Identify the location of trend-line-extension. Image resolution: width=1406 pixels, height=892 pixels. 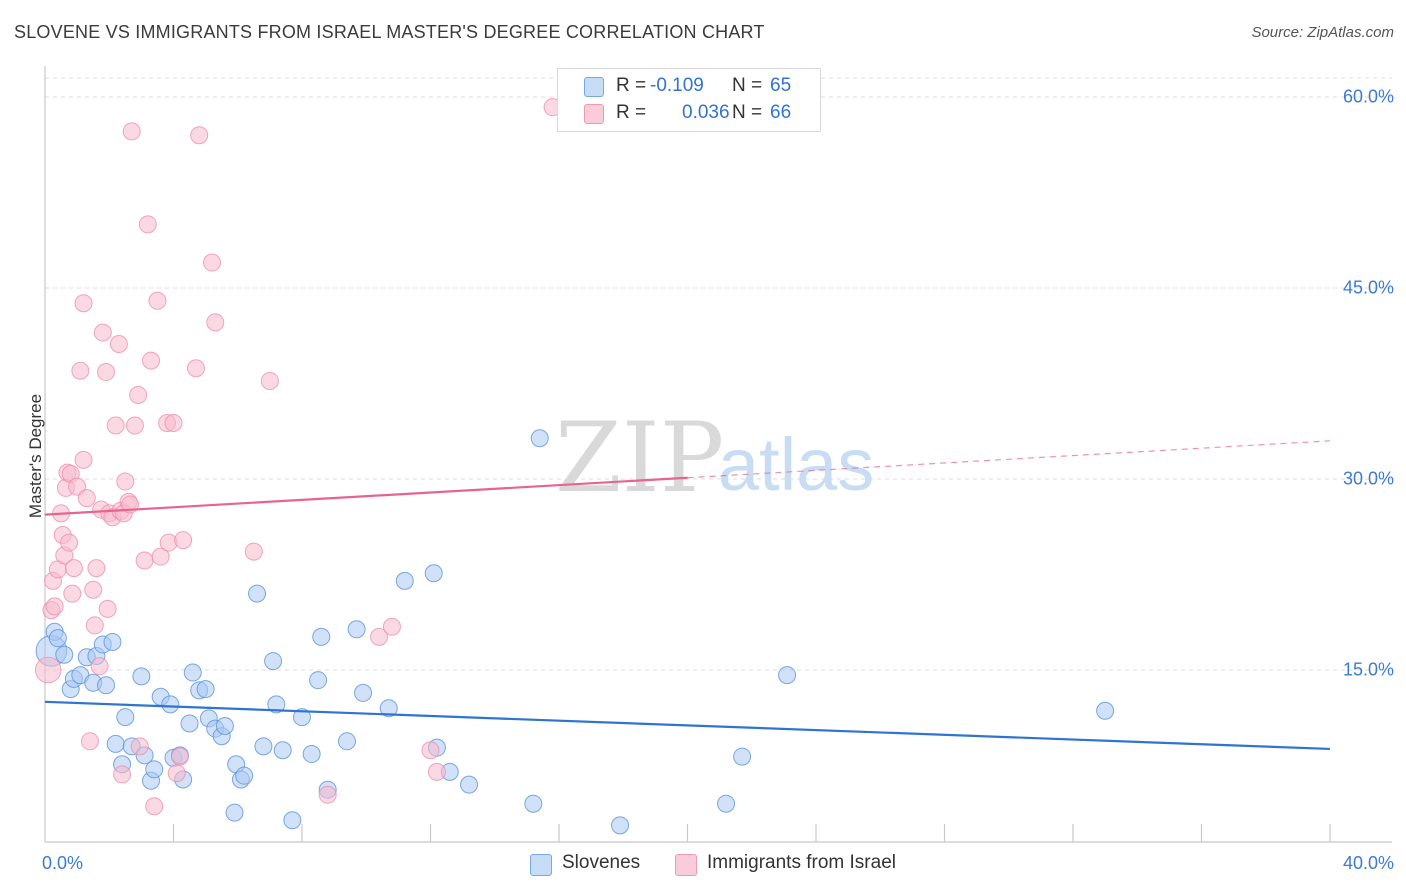
(1009, 459).